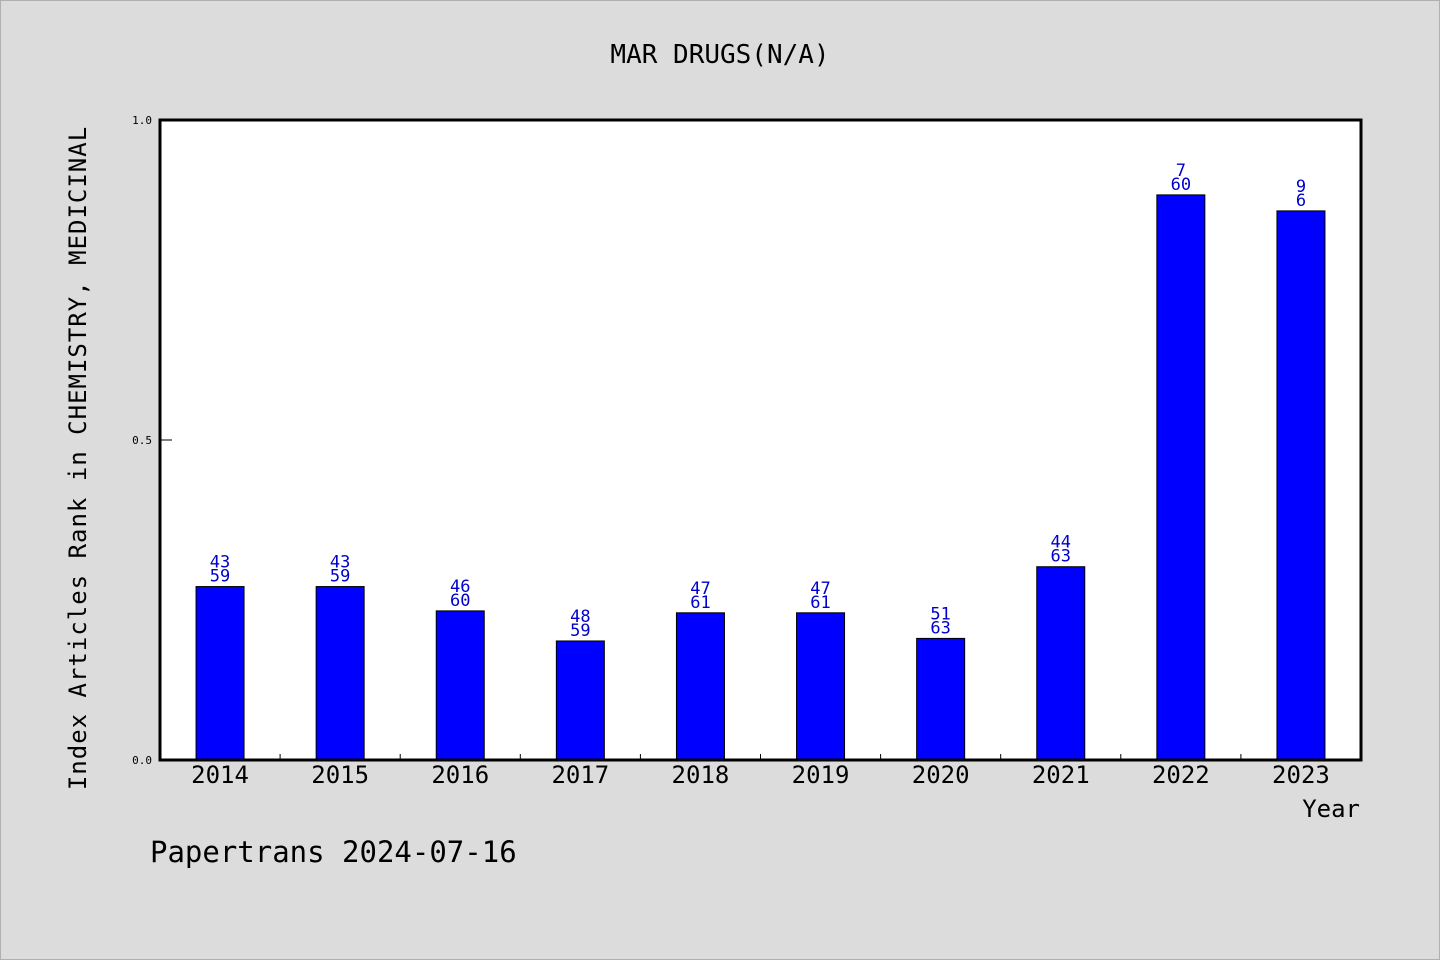 The height and width of the screenshot is (960, 1440). Describe the element at coordinates (1301, 775) in the screenshot. I see `x-tick-label-2023: 2023` at that location.